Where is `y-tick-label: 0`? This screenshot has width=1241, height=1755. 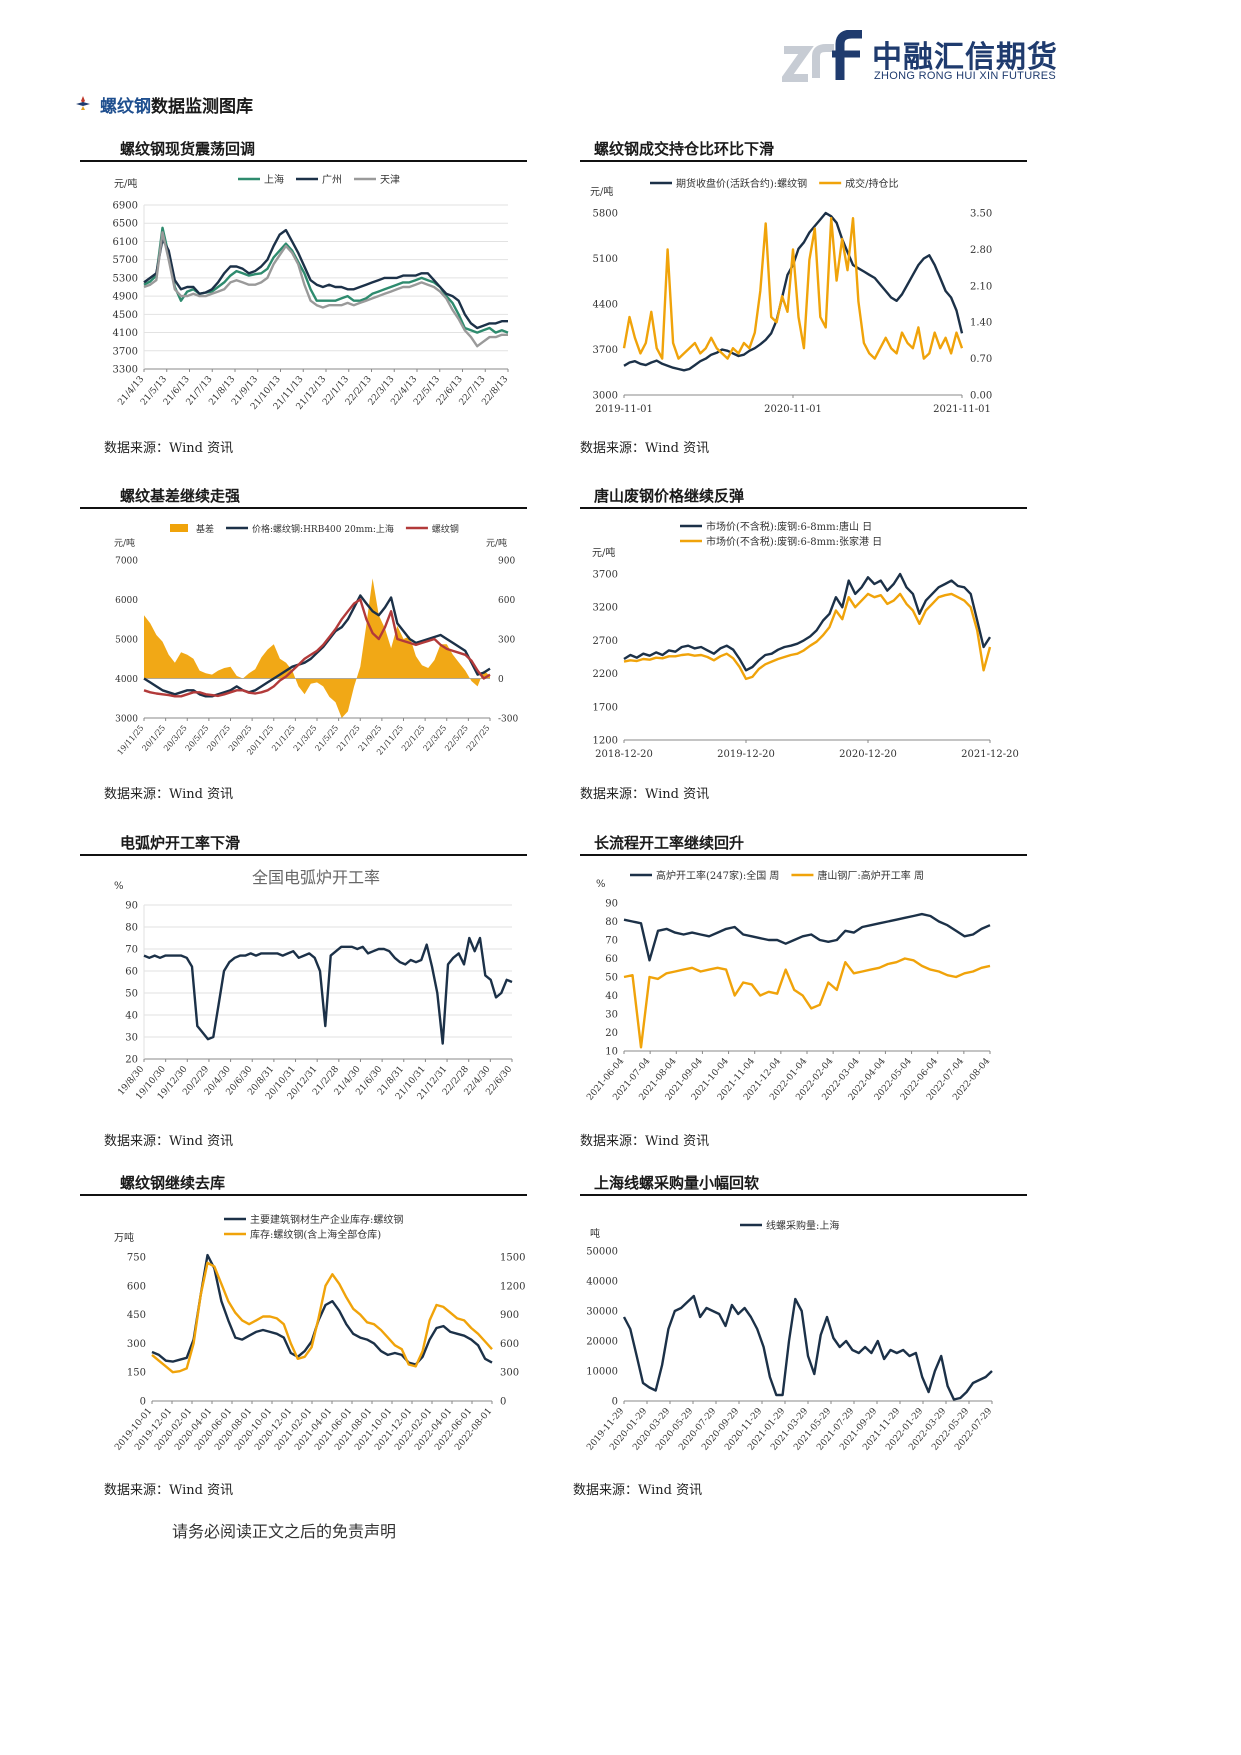 y-tick-label: 0 is located at coordinates (615, 1402).